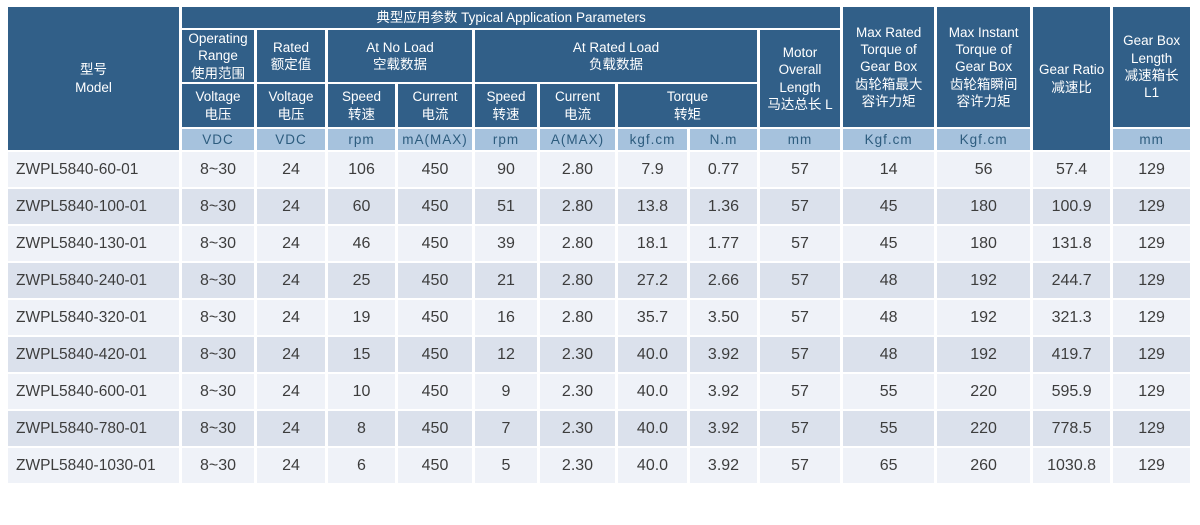 The width and height of the screenshot is (1200, 525). Describe the element at coordinates (506, 391) in the screenshot. I see `cell-rated-speed: 9` at that location.